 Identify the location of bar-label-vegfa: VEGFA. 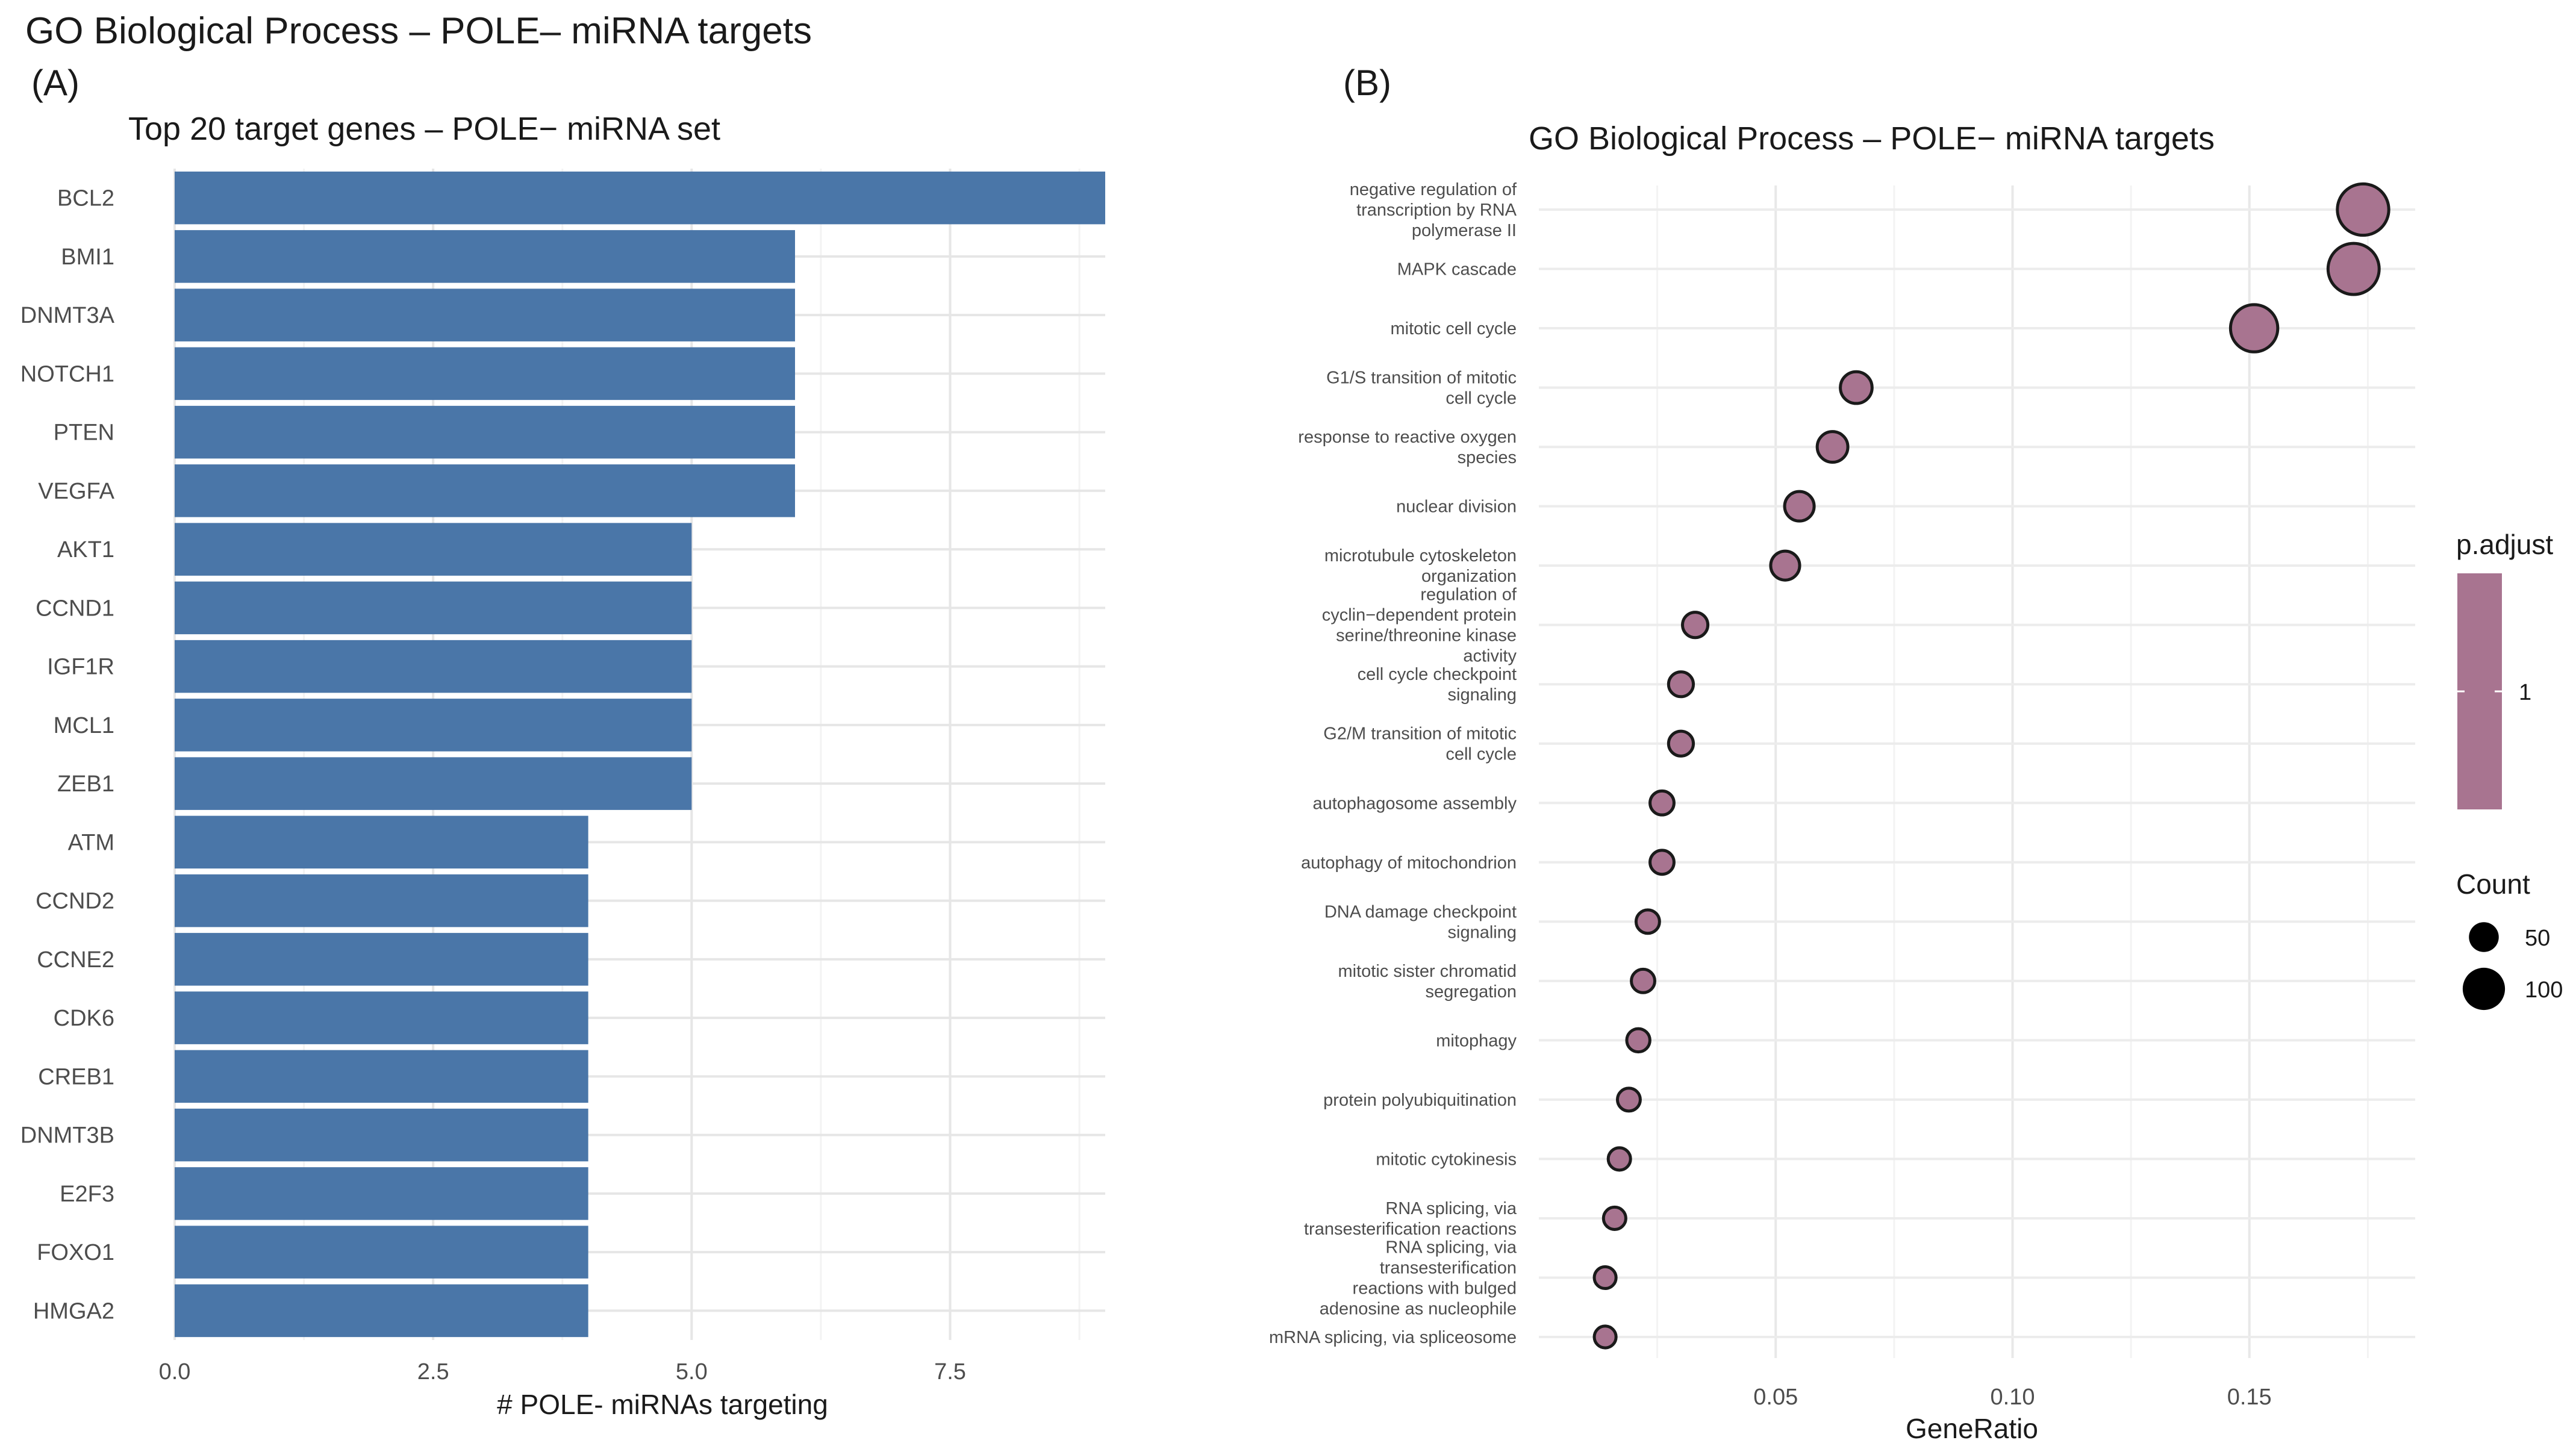
(76, 491).